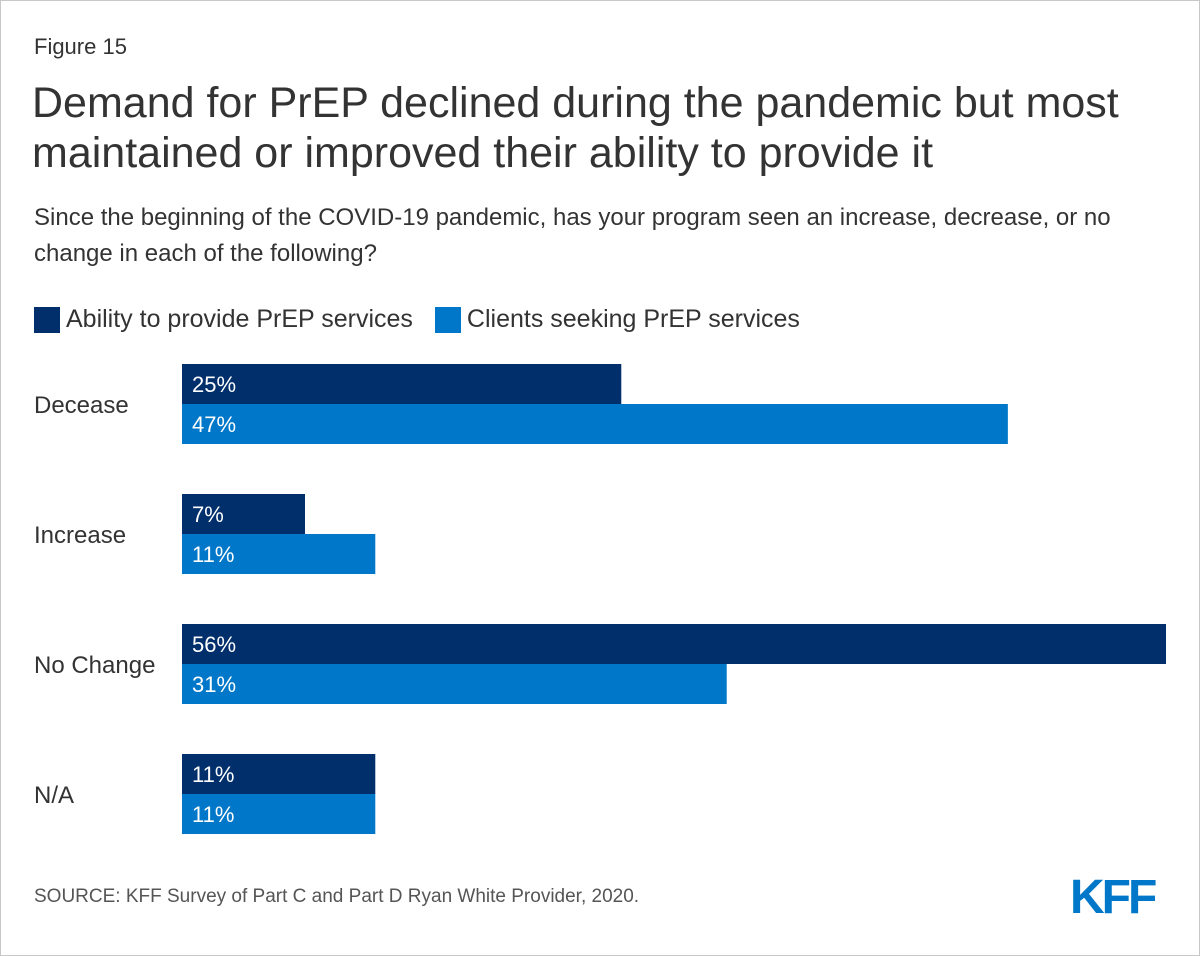  I want to click on bar-no-change-ability, so click(674, 644).